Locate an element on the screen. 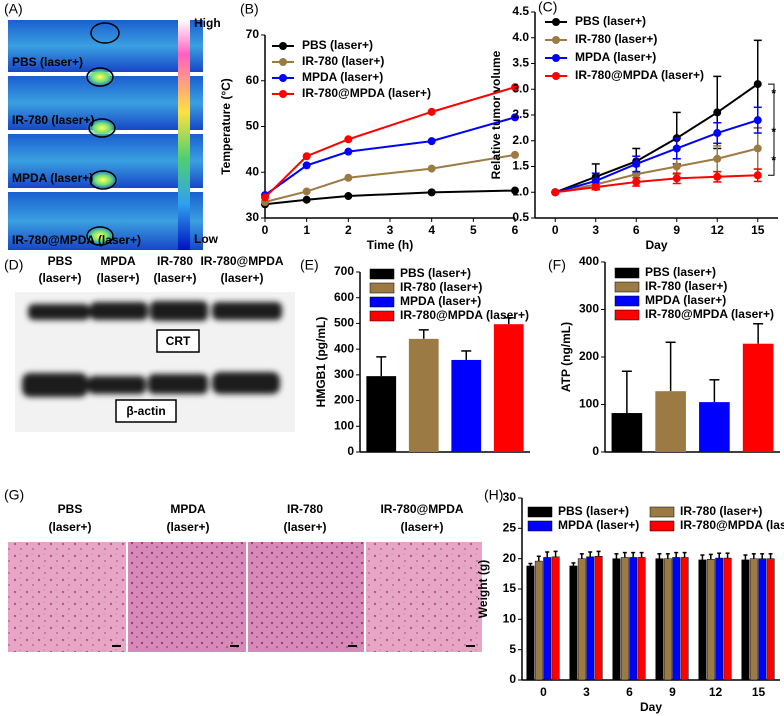 The width and height of the screenshot is (784, 716). panel-label: (A) is located at coordinates (13, 9).